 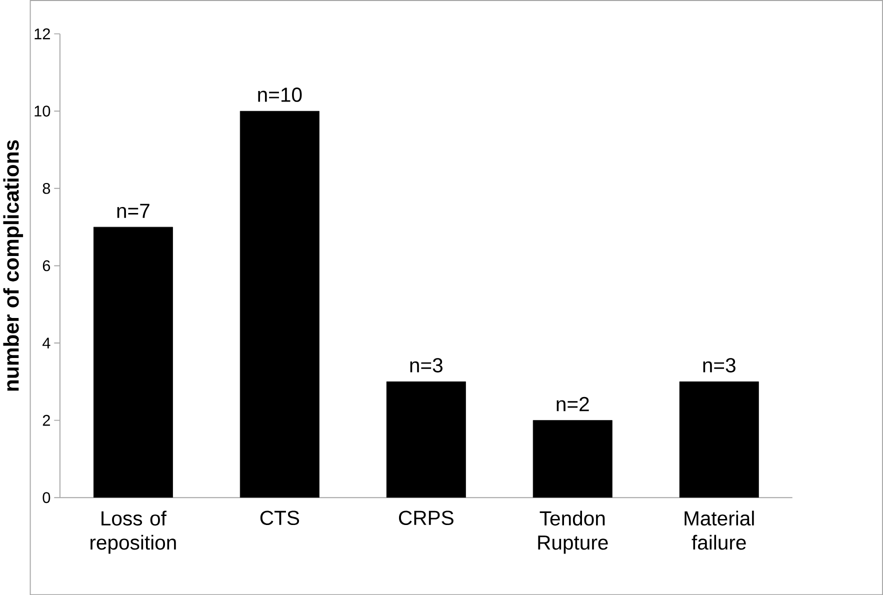 I want to click on y-tick-label: 8, so click(x=46, y=188).